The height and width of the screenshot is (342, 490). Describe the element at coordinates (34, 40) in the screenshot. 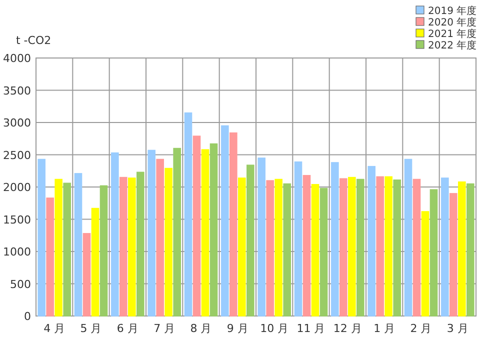

I see `y-axis-title: t -CO2` at that location.